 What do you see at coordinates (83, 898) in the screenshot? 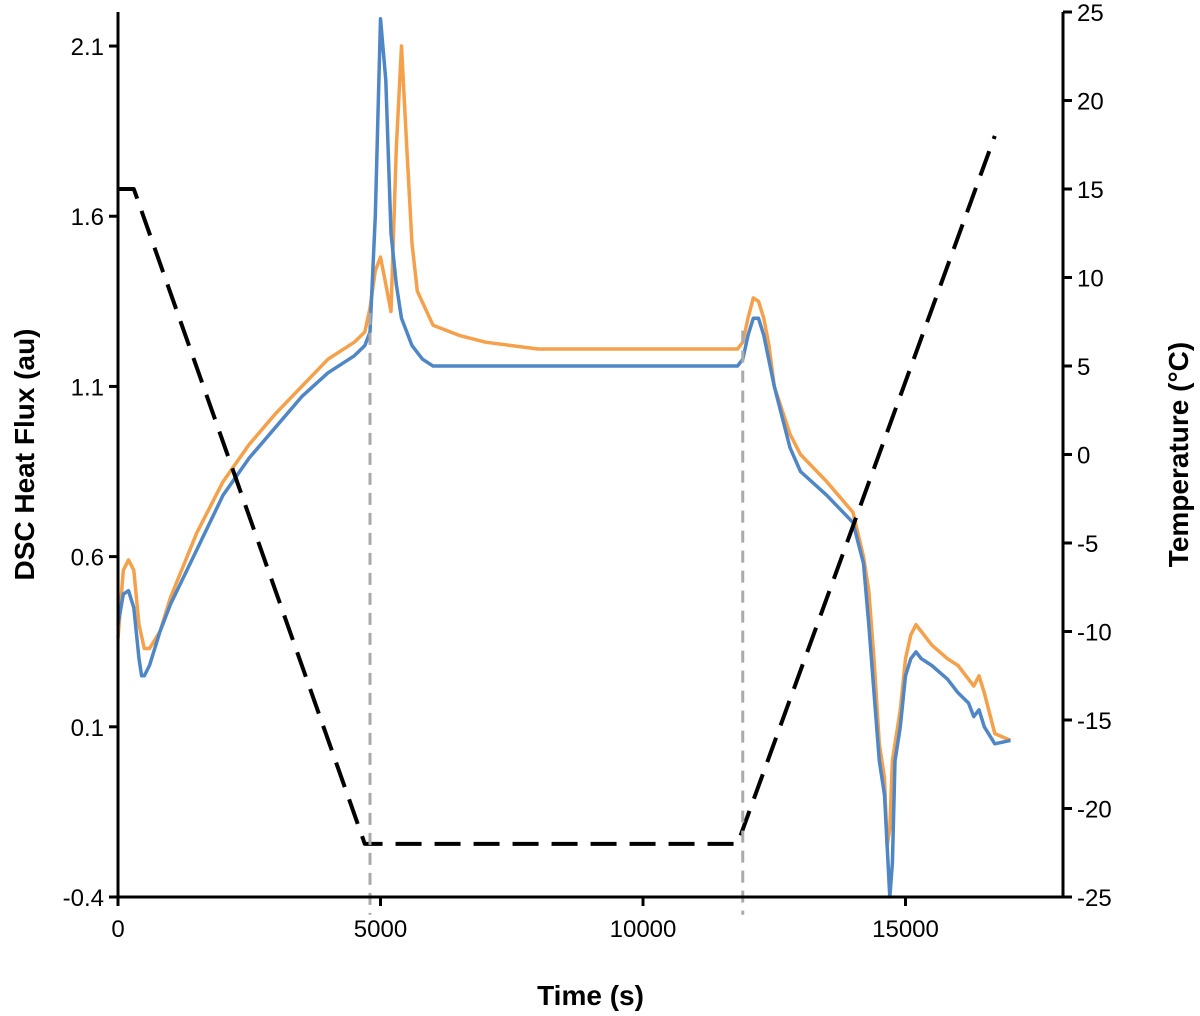
I see `y-tick-label: -0.4` at bounding box center [83, 898].